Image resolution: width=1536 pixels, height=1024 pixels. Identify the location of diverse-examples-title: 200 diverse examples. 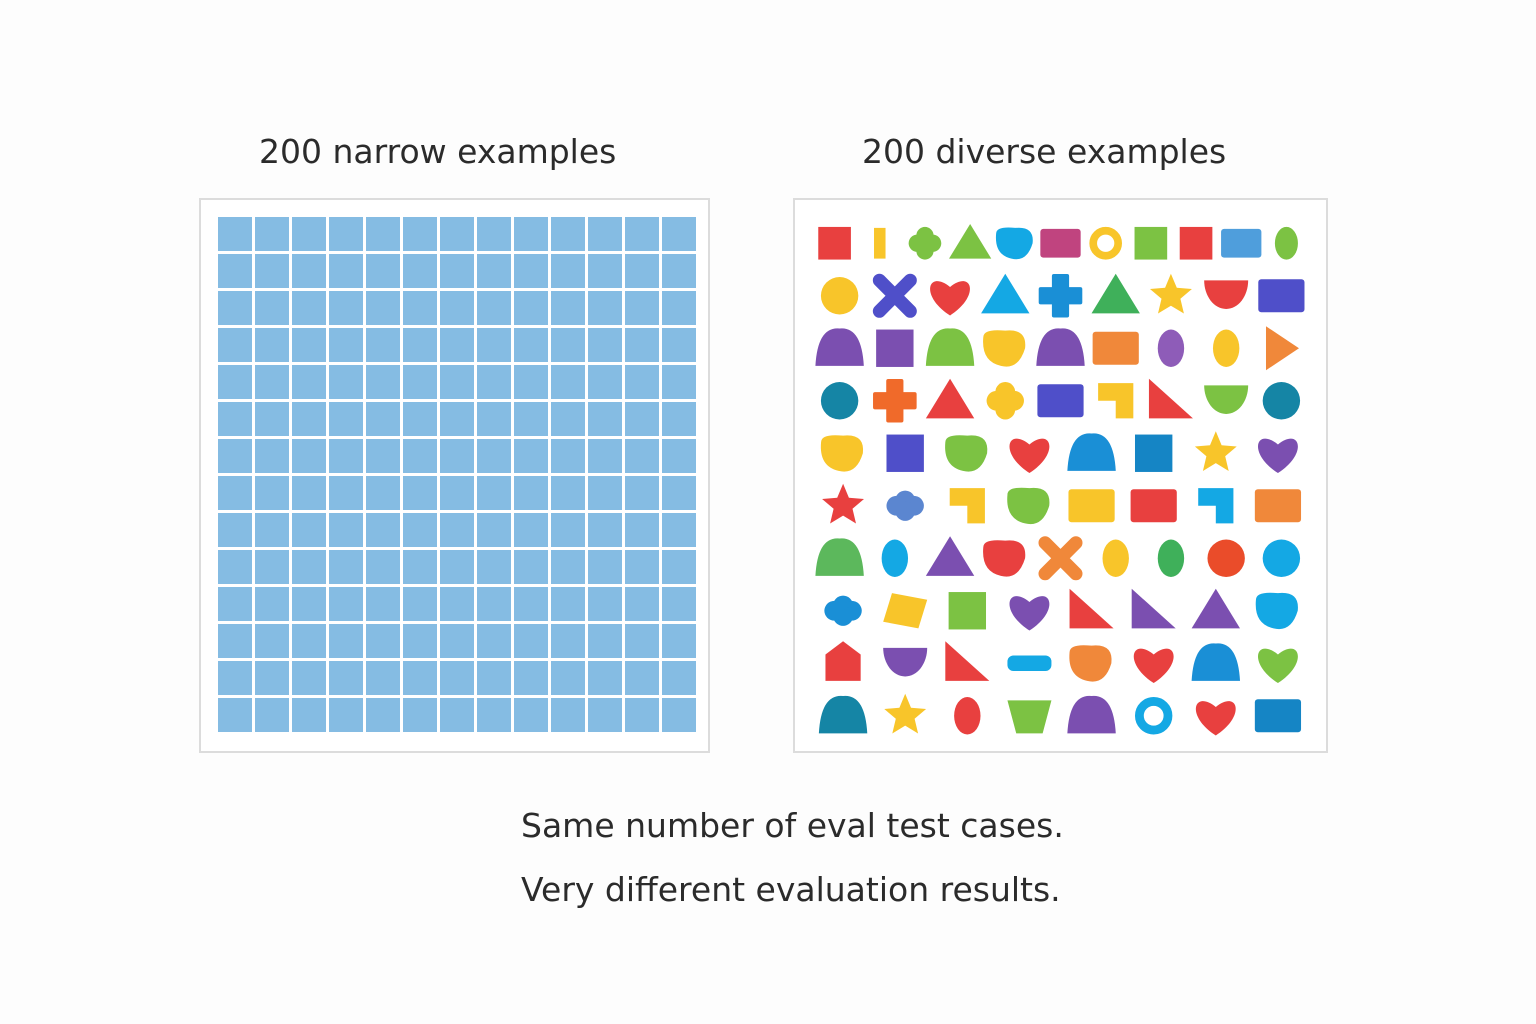
(1044, 151).